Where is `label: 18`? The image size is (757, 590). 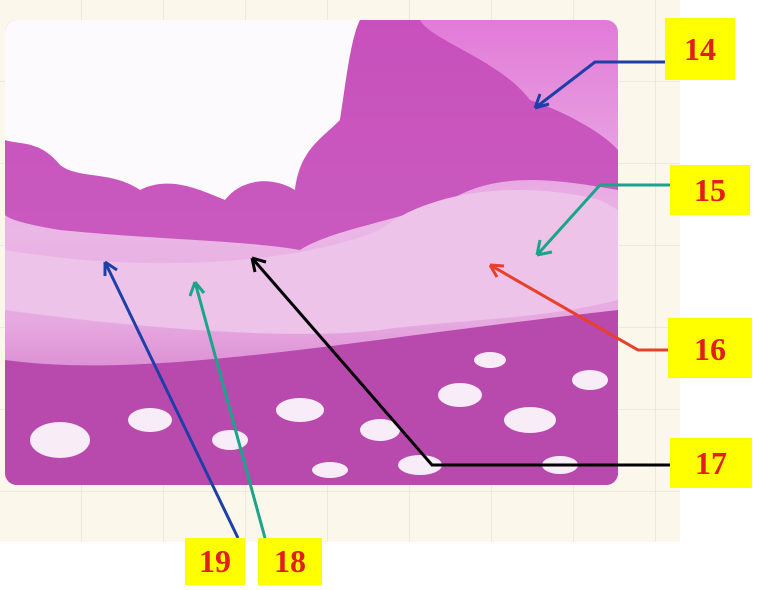
label: 18 is located at coordinates (290, 561).